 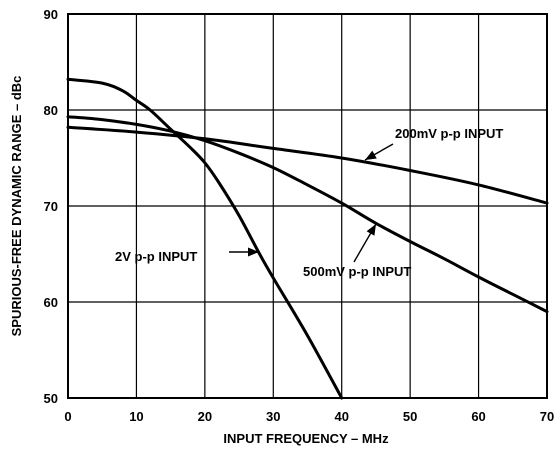 I want to click on y-tick-label: 60, so click(x=51, y=302).